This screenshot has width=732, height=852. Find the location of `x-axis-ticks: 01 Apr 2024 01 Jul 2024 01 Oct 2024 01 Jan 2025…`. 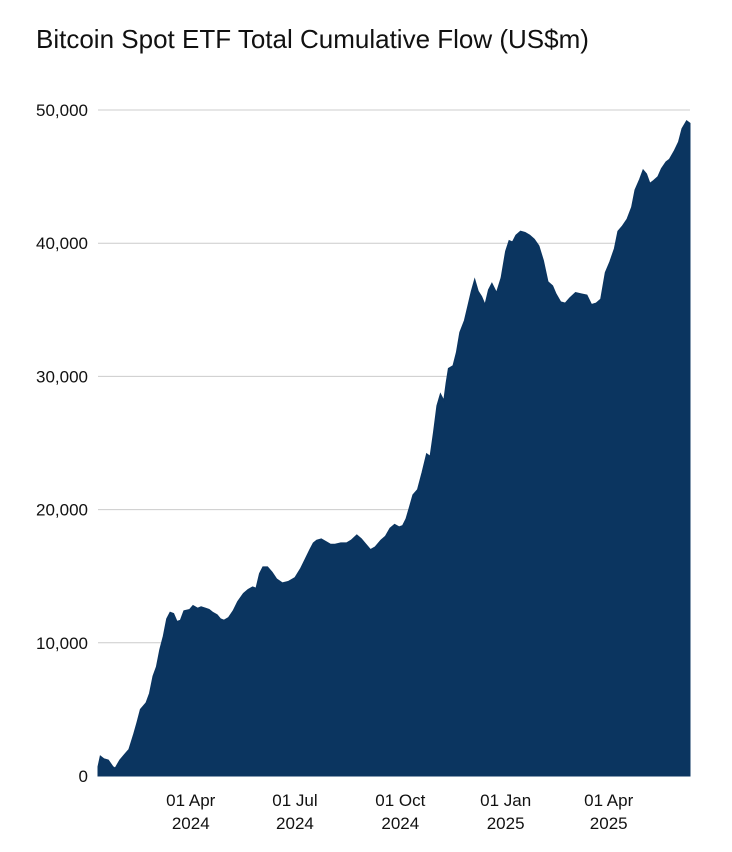

x-axis-ticks: 01 Apr 2024 01 Jul 2024 01 Oct 2024 01 Jan 2025… is located at coordinates (399, 812).